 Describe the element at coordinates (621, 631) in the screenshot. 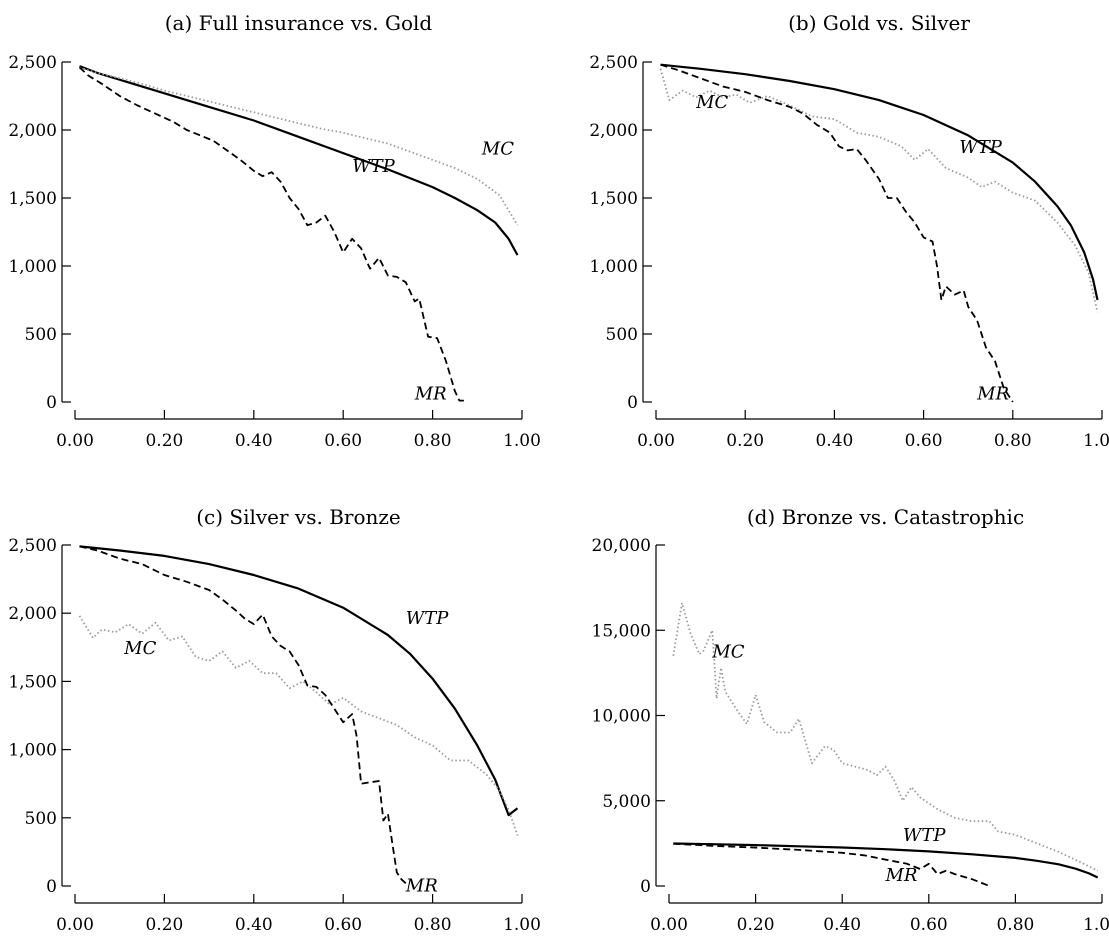

I see `y-tick-label: 15,000` at that location.